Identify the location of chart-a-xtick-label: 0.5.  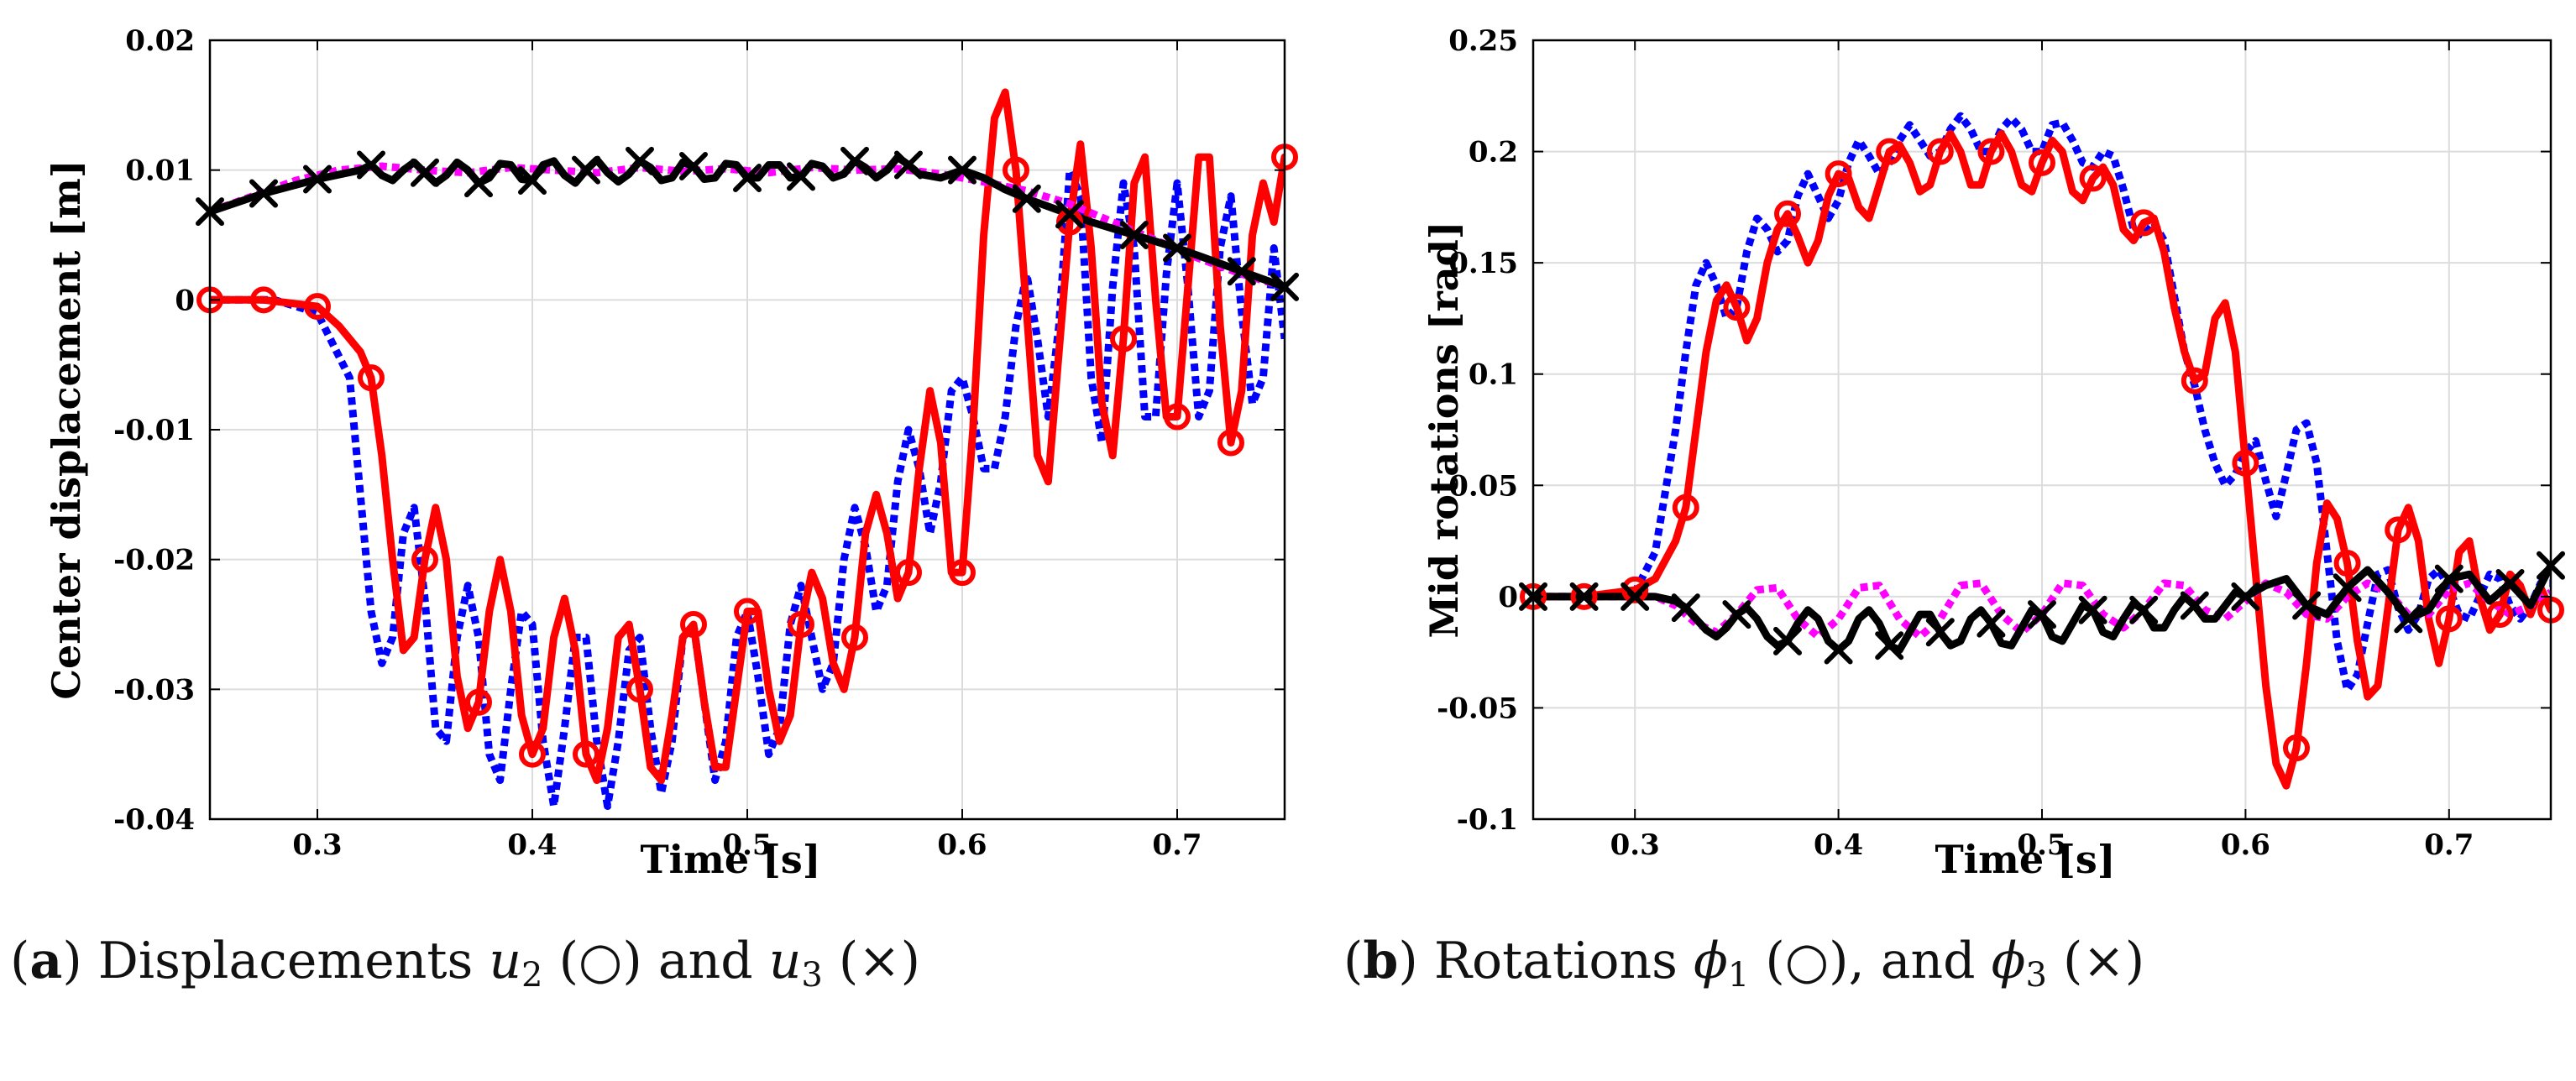
(747, 845).